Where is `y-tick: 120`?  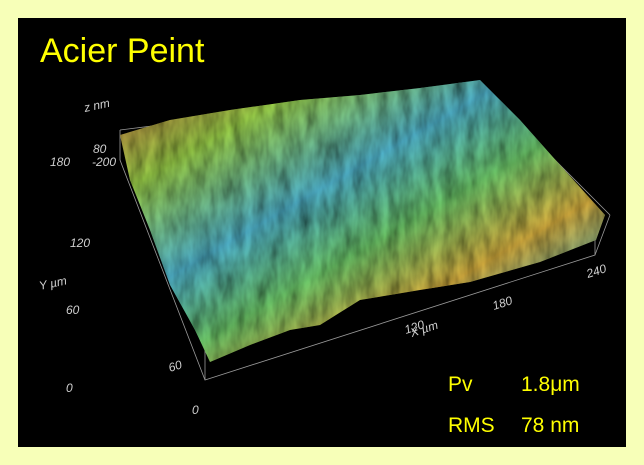 y-tick: 120 is located at coordinates (80, 243).